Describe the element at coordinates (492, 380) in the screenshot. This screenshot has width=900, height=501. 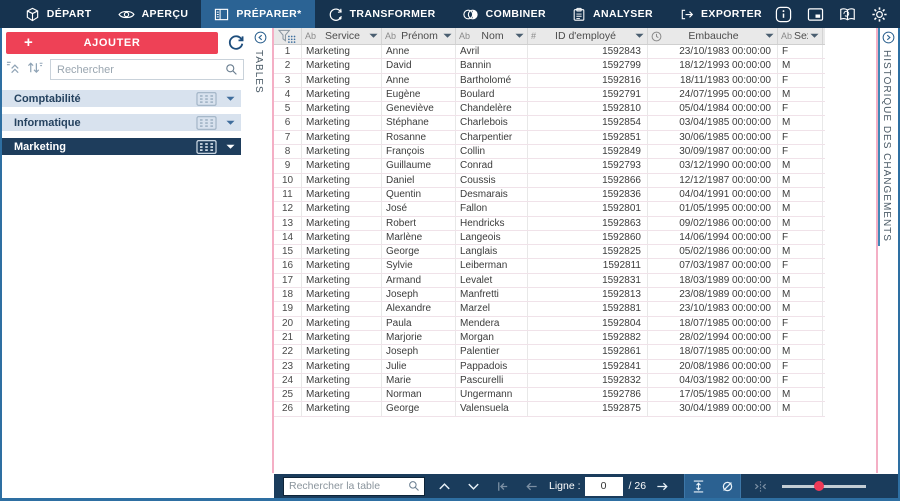
I see `cell: Pascurelli` at that location.